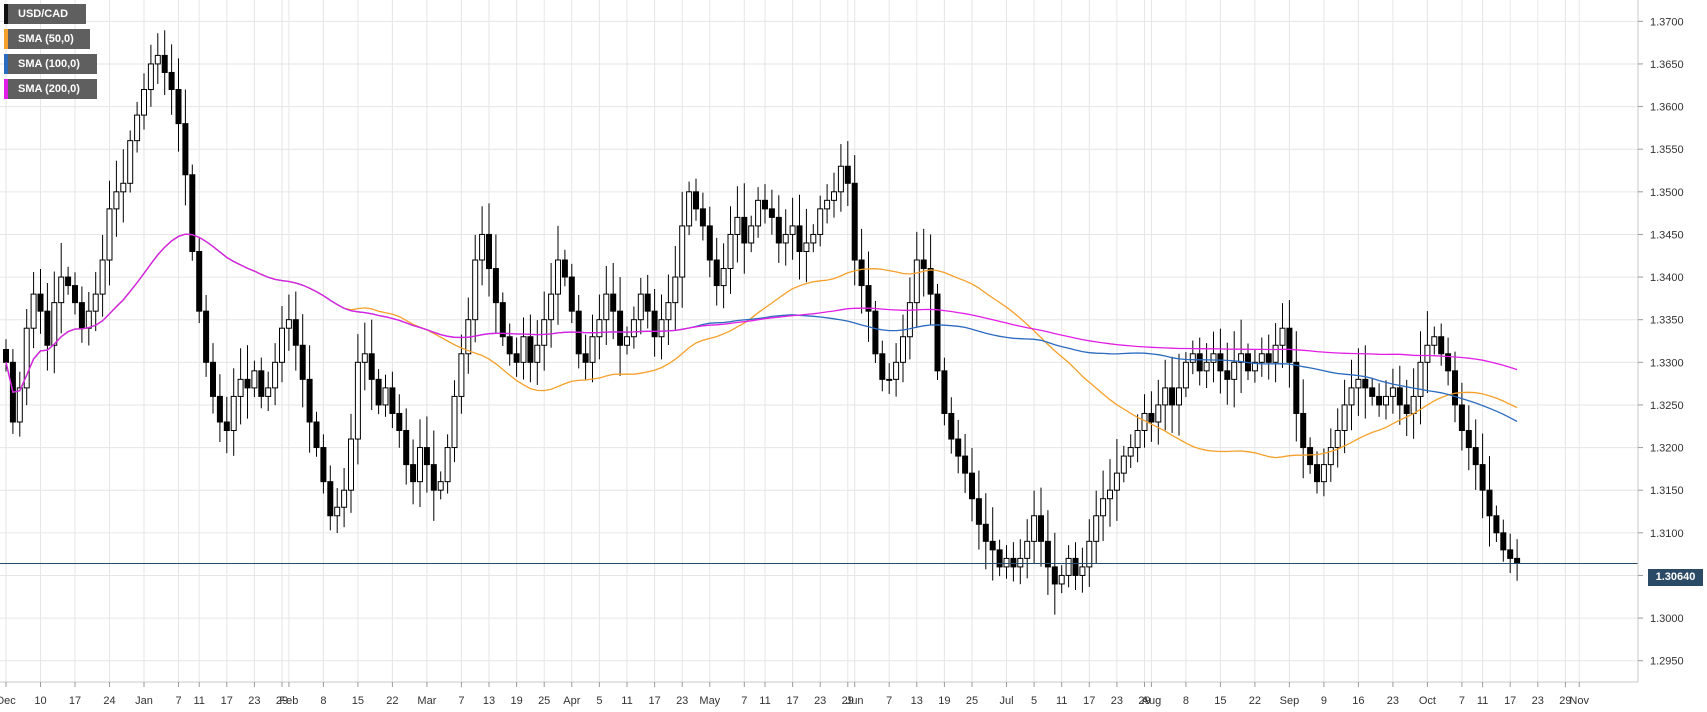 This screenshot has height=712, width=1707. I want to click on current-price-tag: 1.30640, so click(1675, 577).